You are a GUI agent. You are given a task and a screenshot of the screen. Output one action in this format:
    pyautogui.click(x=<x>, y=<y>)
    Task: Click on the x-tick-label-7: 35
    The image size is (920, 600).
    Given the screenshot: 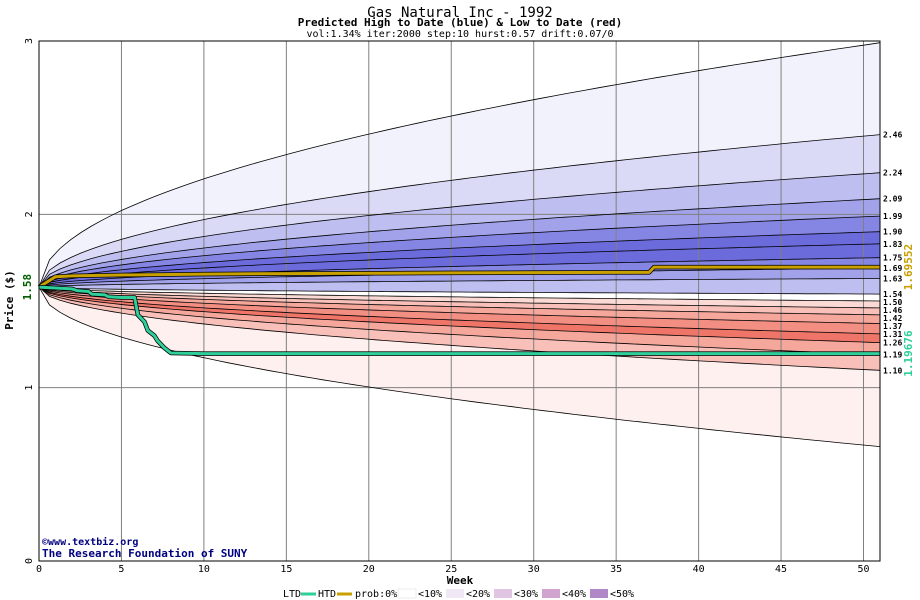 What is the action you would take?
    pyautogui.click(x=616, y=569)
    